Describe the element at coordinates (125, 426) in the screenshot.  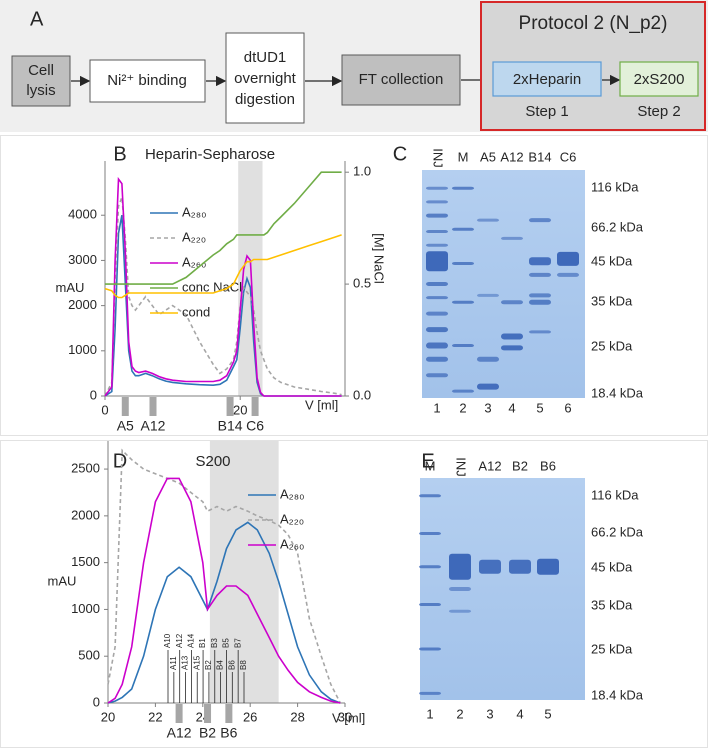
I see `fraction-label: A5` at that location.